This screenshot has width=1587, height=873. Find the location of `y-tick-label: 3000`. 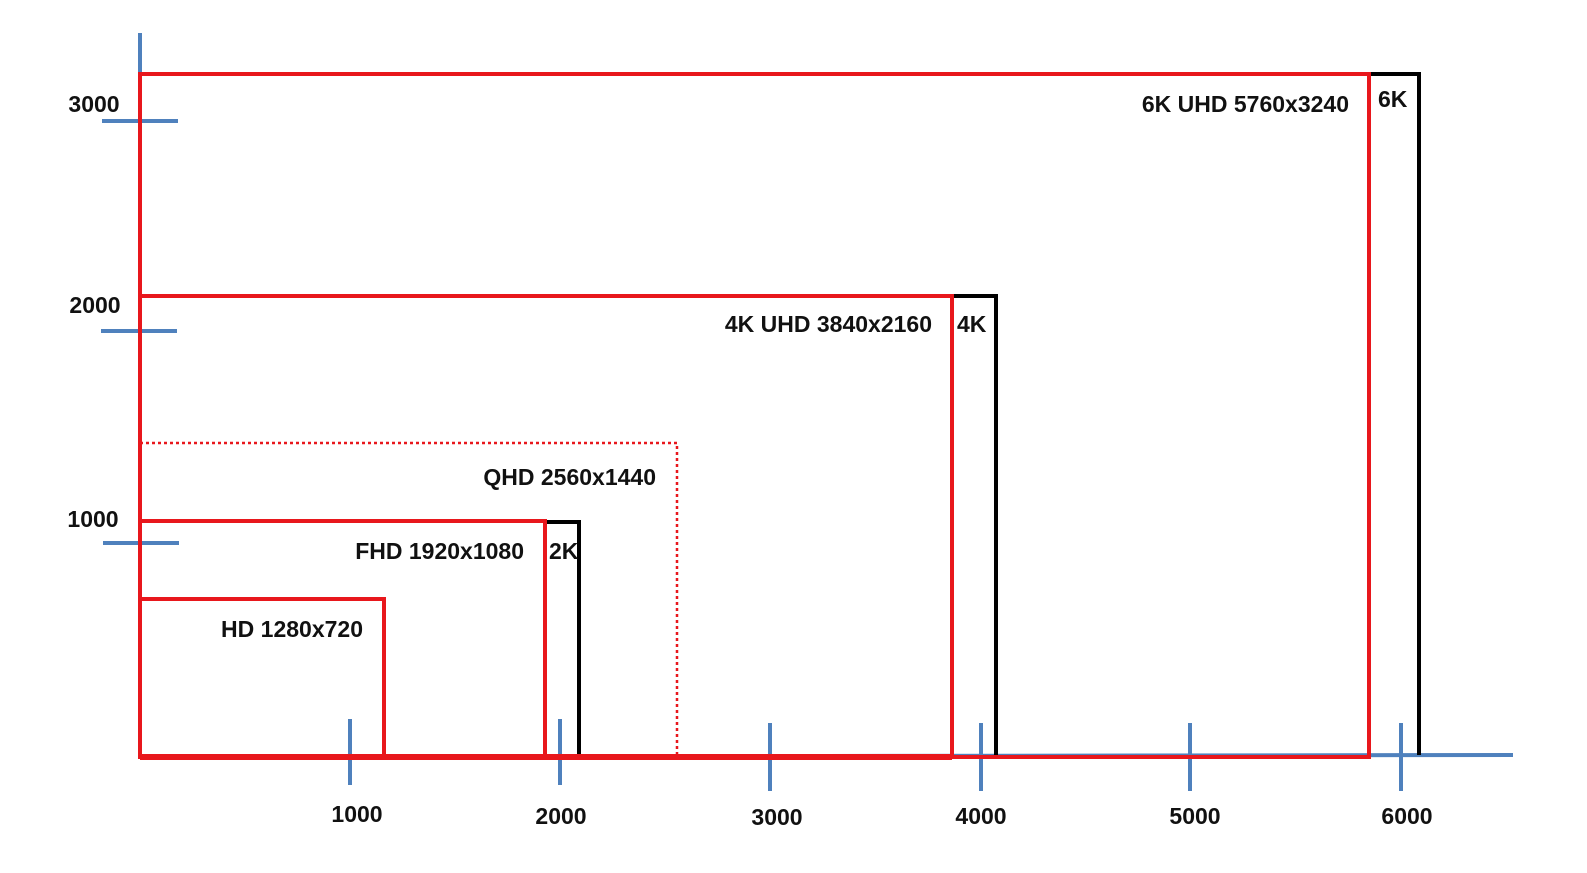

y-tick-label: 3000 is located at coordinates (93, 104).